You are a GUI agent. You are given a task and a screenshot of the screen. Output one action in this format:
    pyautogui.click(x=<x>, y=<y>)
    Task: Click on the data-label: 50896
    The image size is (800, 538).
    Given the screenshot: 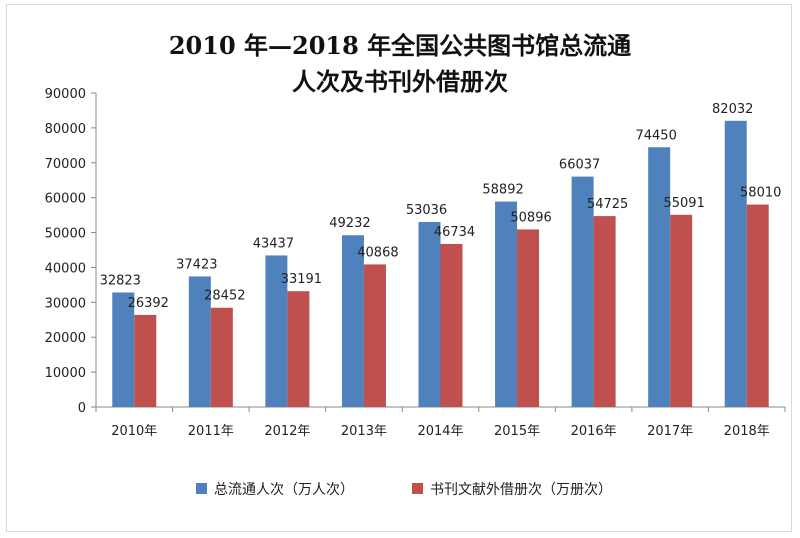 What is the action you would take?
    pyautogui.click(x=530, y=217)
    